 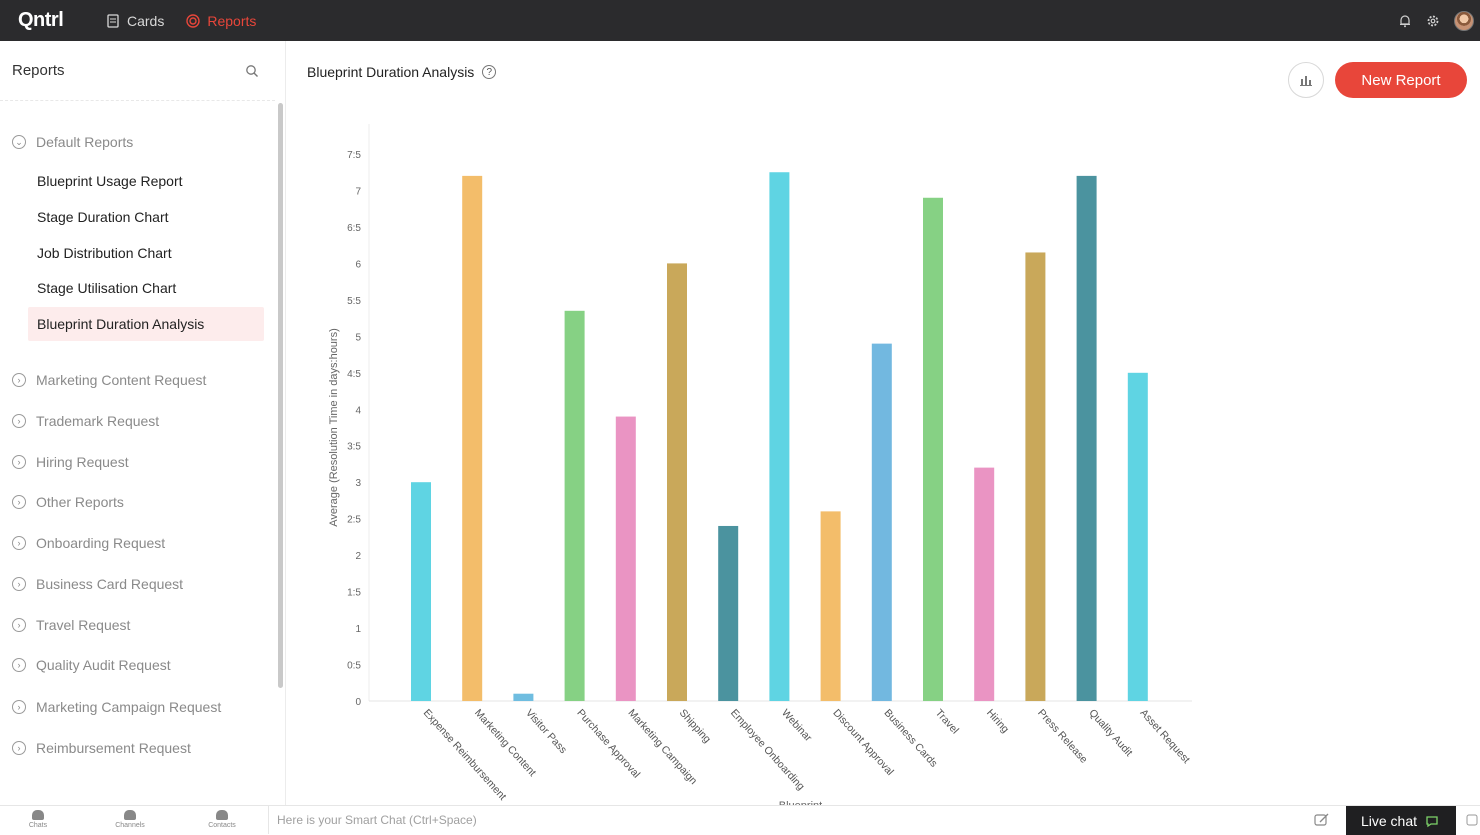 I want to click on y-tick-label: 2, so click(x=358, y=556).